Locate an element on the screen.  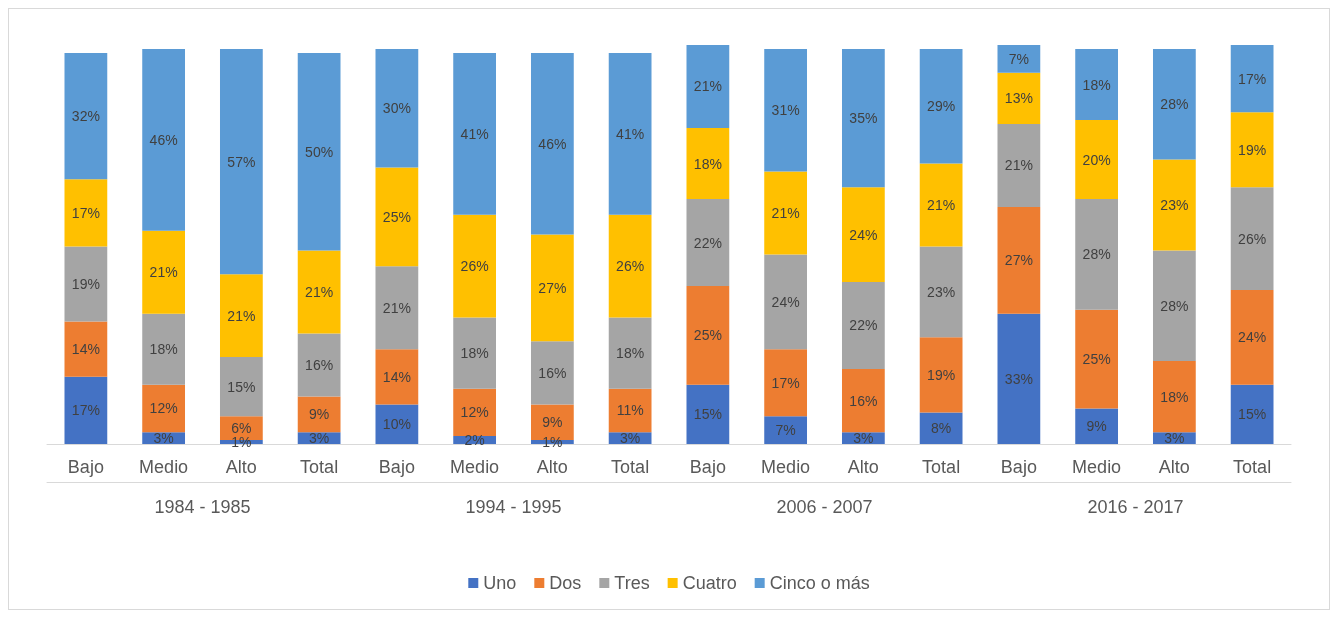
data-label: 12% is located at coordinates (163, 408).